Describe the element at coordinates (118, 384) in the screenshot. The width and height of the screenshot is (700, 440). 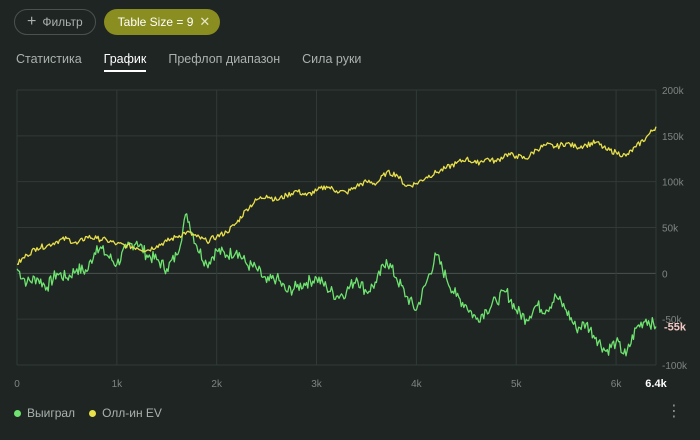
I see `x-tick-label: 1k` at that location.